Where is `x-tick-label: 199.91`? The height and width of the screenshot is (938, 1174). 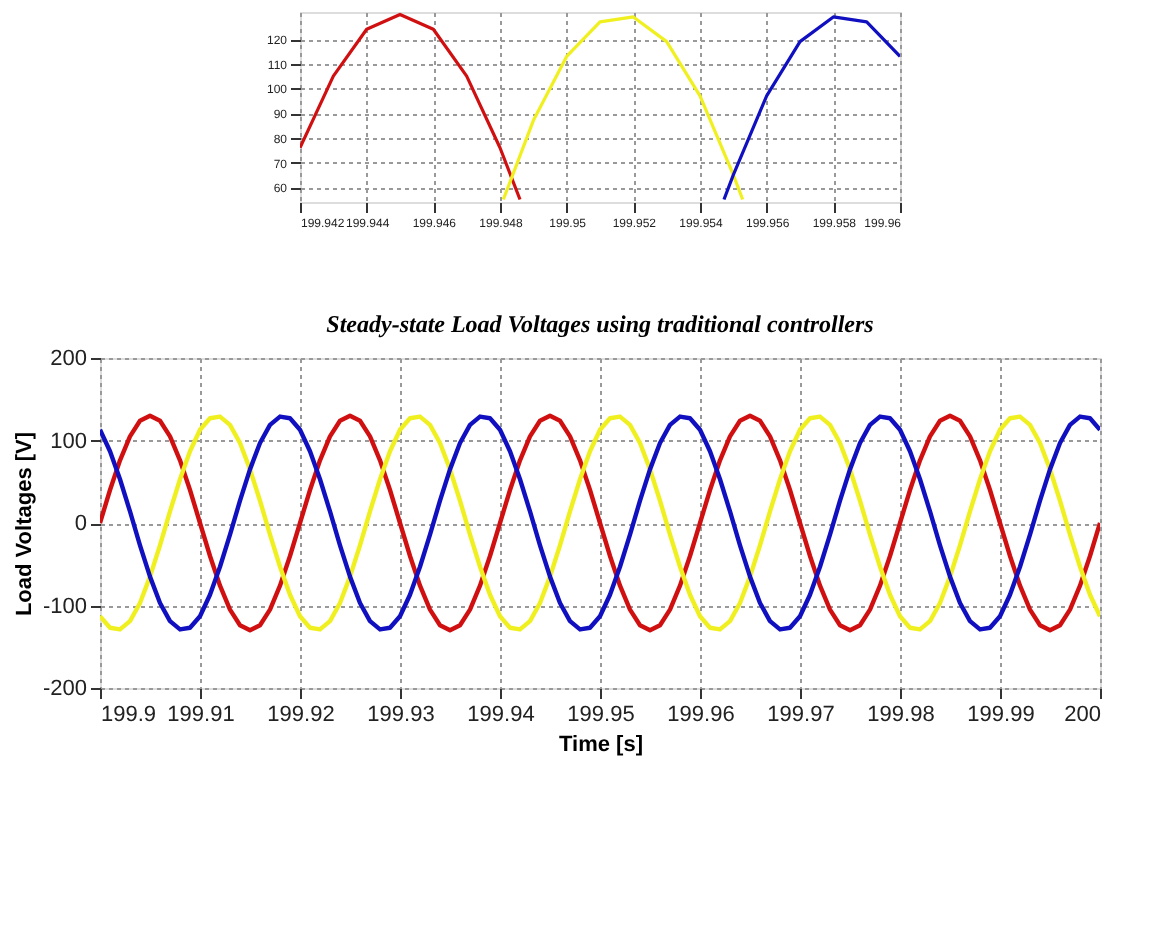
x-tick-label: 199.91 is located at coordinates (201, 715).